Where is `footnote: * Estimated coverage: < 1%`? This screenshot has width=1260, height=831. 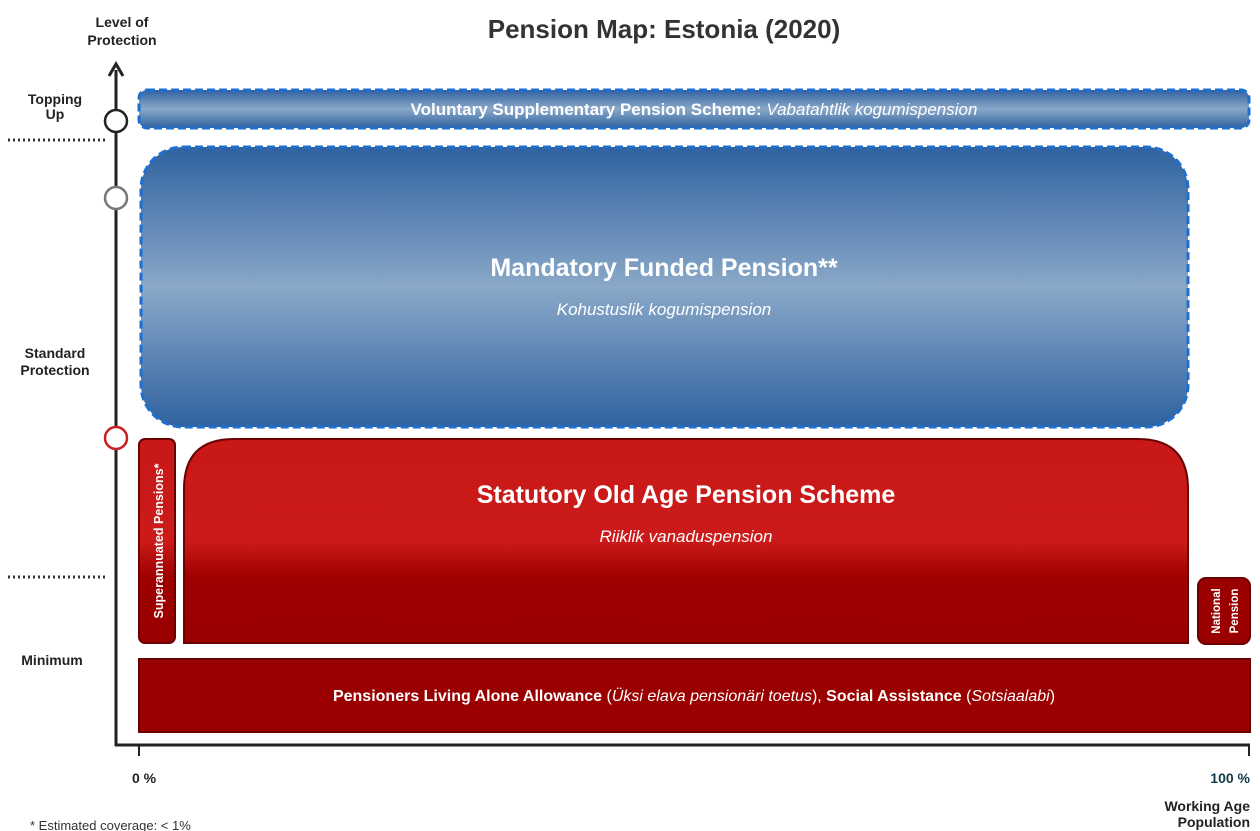 footnote: * Estimated coverage: < 1% is located at coordinates (110, 824).